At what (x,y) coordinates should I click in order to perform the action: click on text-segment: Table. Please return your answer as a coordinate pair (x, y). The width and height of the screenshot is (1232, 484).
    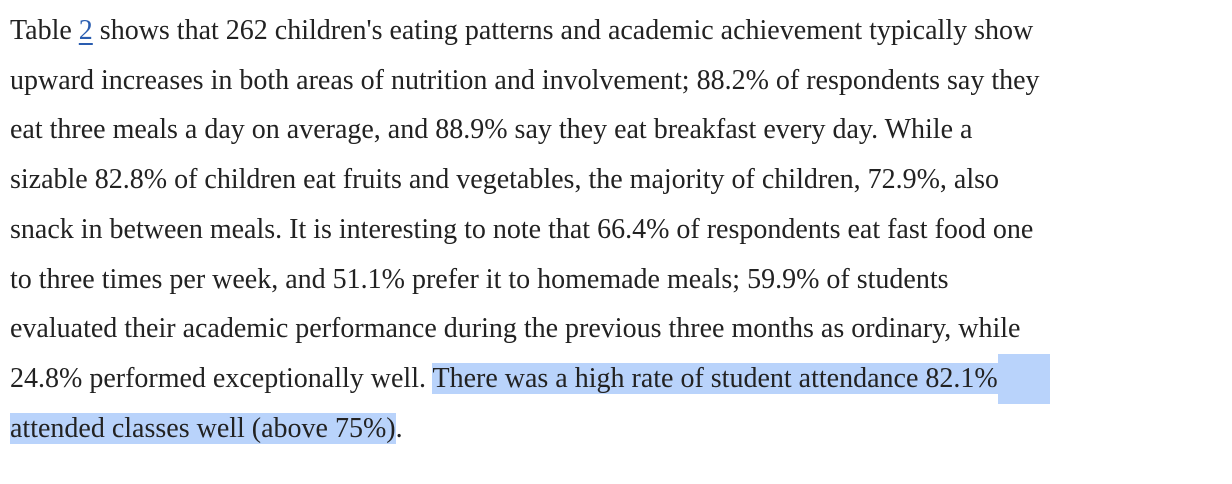
    Looking at the image, I should click on (44, 30).